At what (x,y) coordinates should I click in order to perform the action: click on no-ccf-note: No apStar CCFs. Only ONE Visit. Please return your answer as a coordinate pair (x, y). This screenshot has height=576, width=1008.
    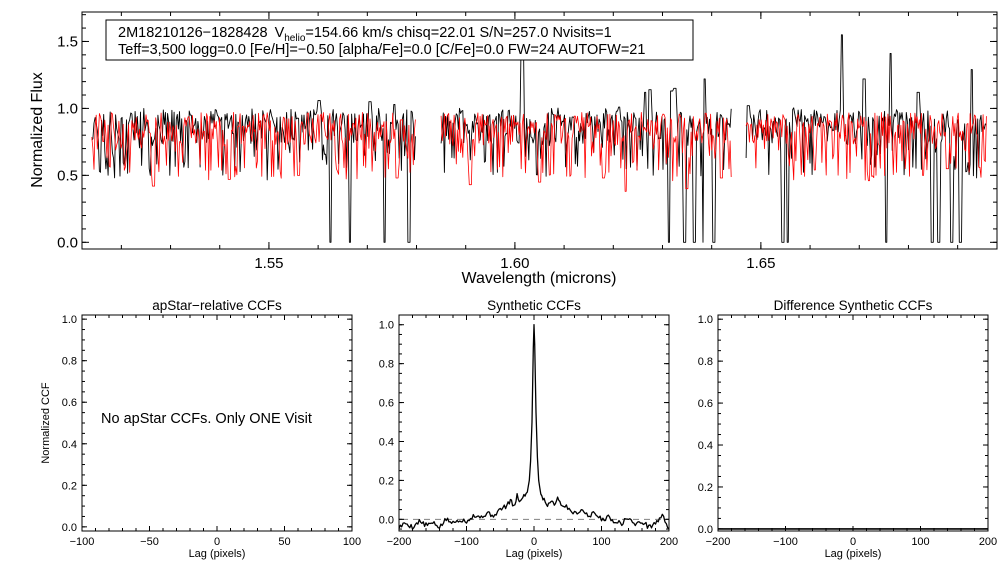
    Looking at the image, I should click on (206, 419).